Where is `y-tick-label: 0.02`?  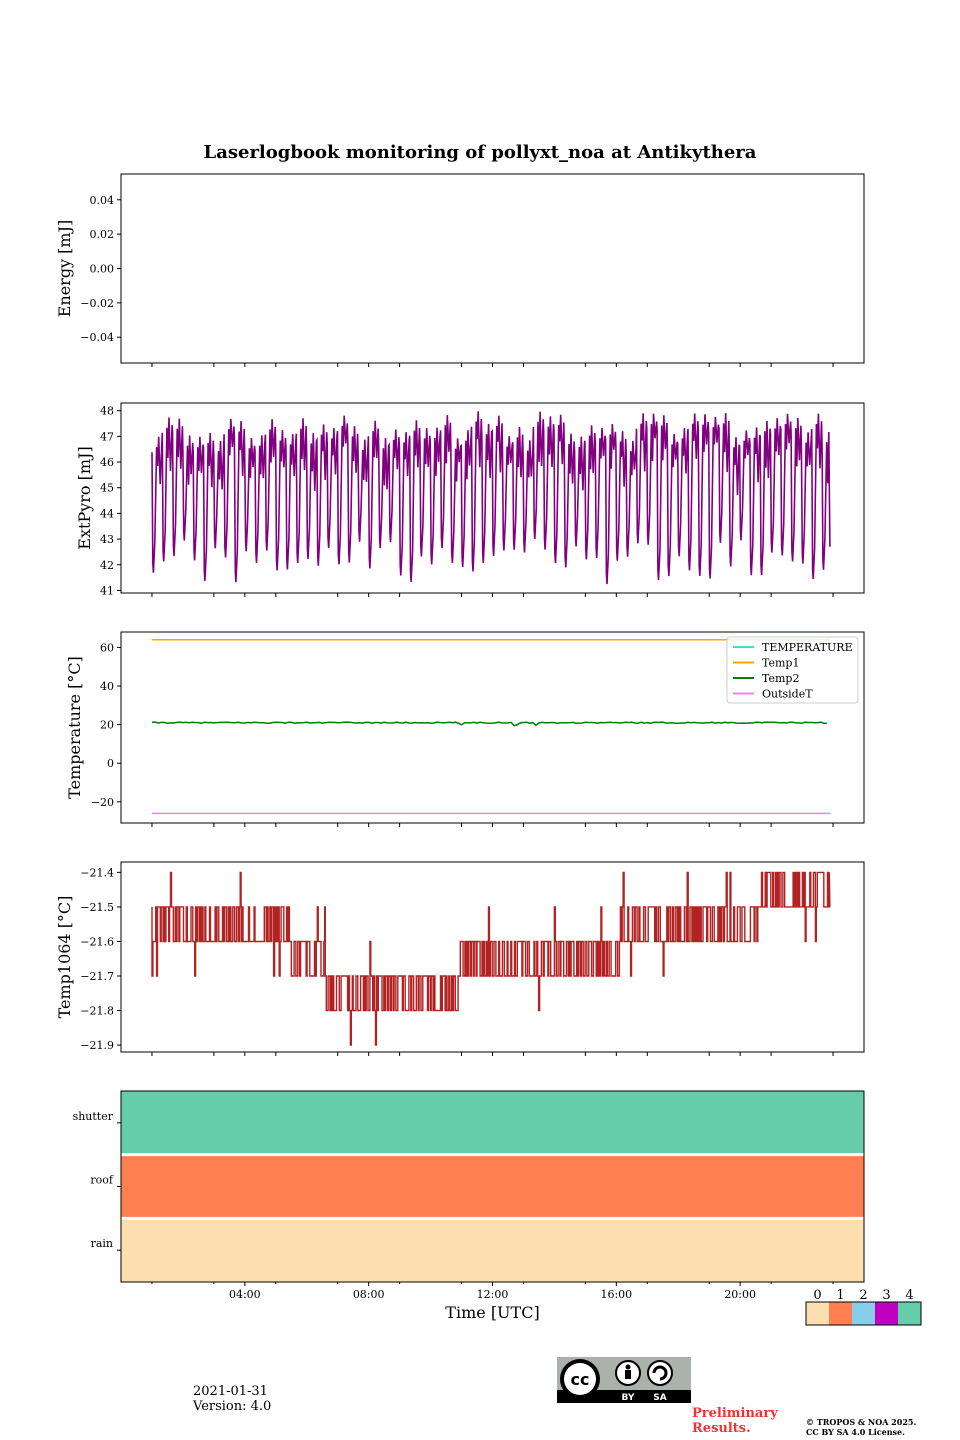
y-tick-label: 0.02 is located at coordinates (102, 234).